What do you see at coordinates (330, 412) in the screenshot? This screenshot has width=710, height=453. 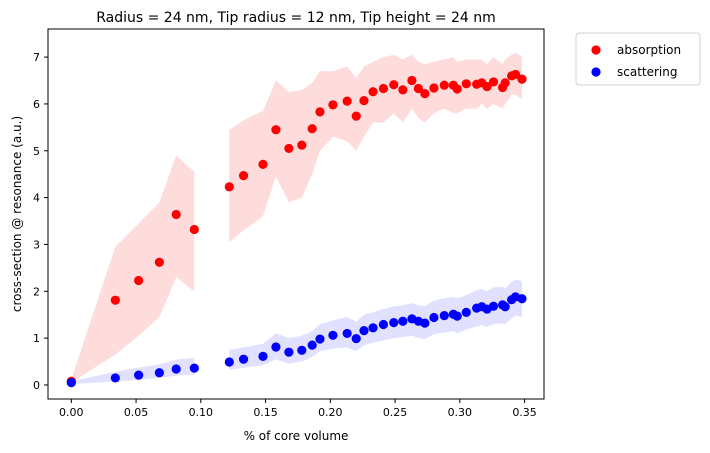 I see `x-tick-label: 0.20` at bounding box center [330, 412].